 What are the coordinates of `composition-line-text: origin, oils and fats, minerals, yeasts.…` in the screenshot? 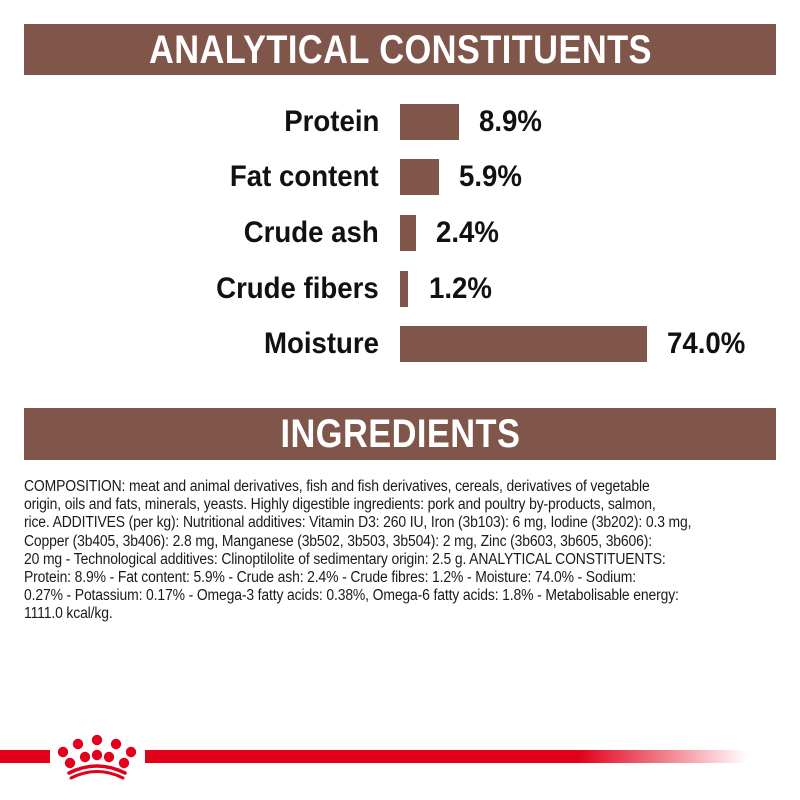 It's located at (340, 505).